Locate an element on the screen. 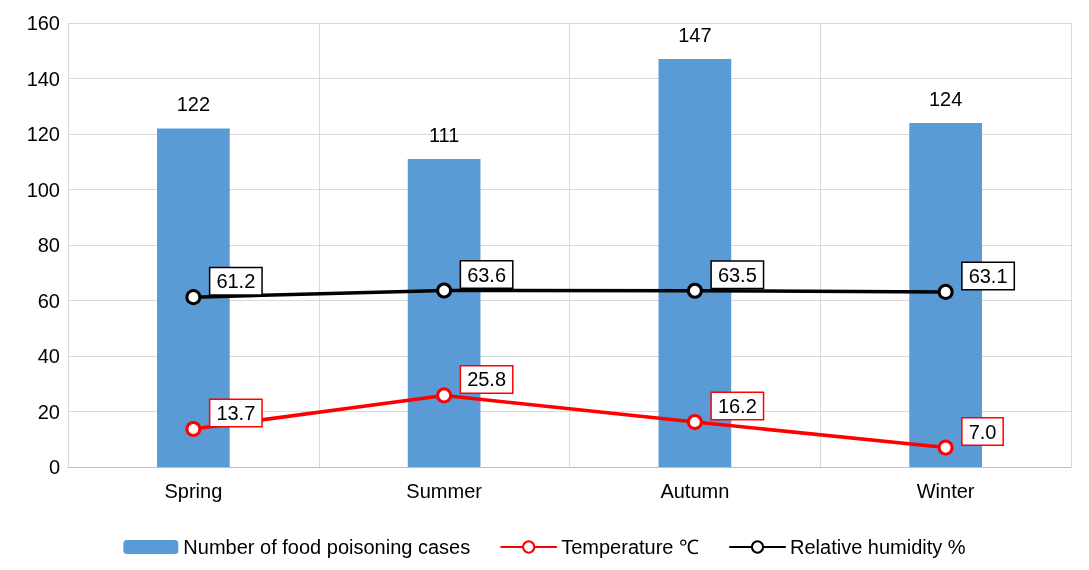 The width and height of the screenshot is (1089, 570). x-tick-label: Autumn is located at coordinates (695, 491).